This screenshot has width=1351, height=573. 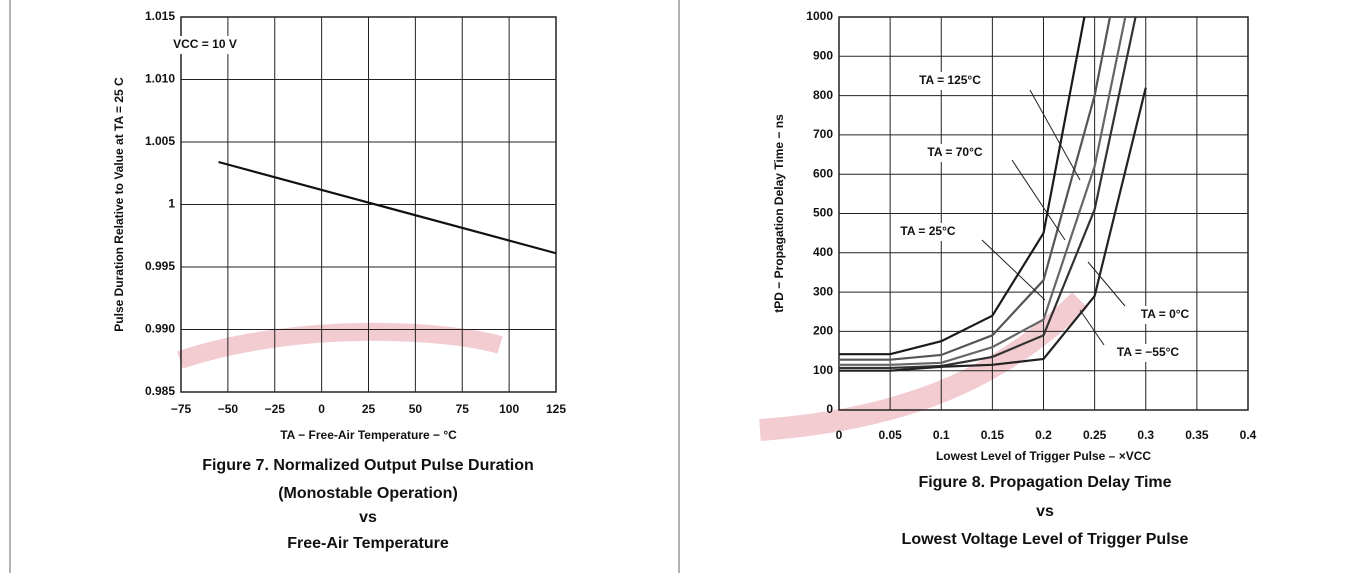 I want to click on y-tick-label: 800, so click(x=823, y=95).